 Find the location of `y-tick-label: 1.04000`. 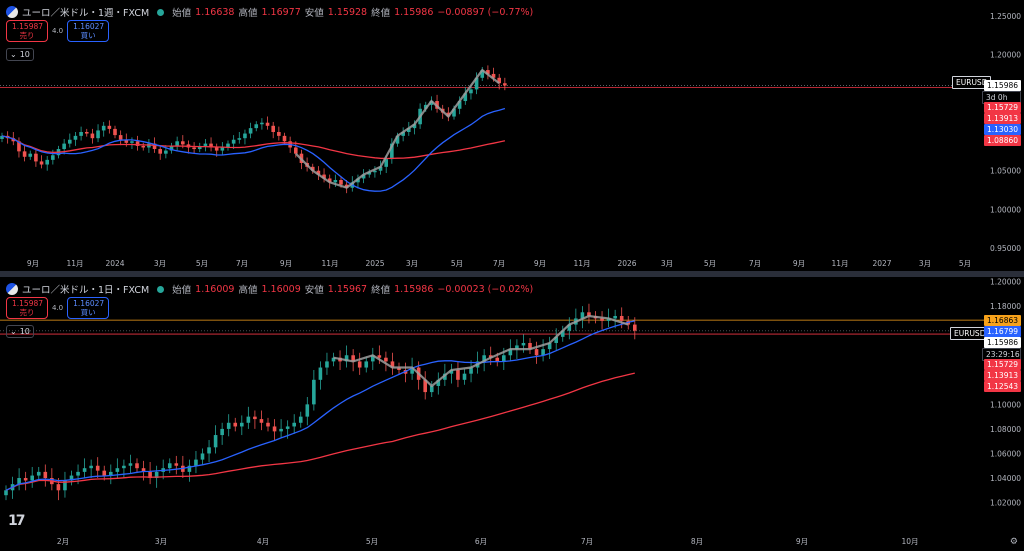

y-tick-label: 1.04000 is located at coordinates (1005, 478).